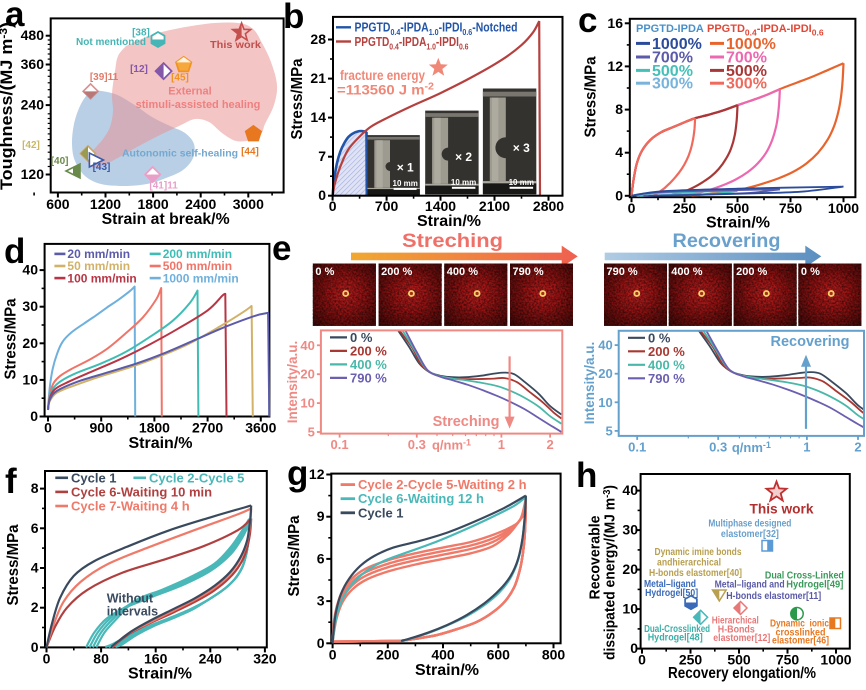 This screenshot has height=690, width=866. What do you see at coordinates (98, 254) in the screenshot?
I see `svg-text: 20 mm/min` at bounding box center [98, 254].